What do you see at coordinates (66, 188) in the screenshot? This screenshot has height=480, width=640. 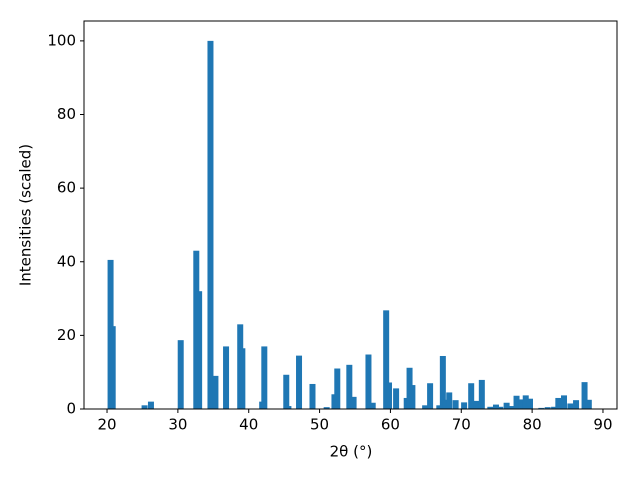 I see `y-tick-label: 60` at bounding box center [66, 188].